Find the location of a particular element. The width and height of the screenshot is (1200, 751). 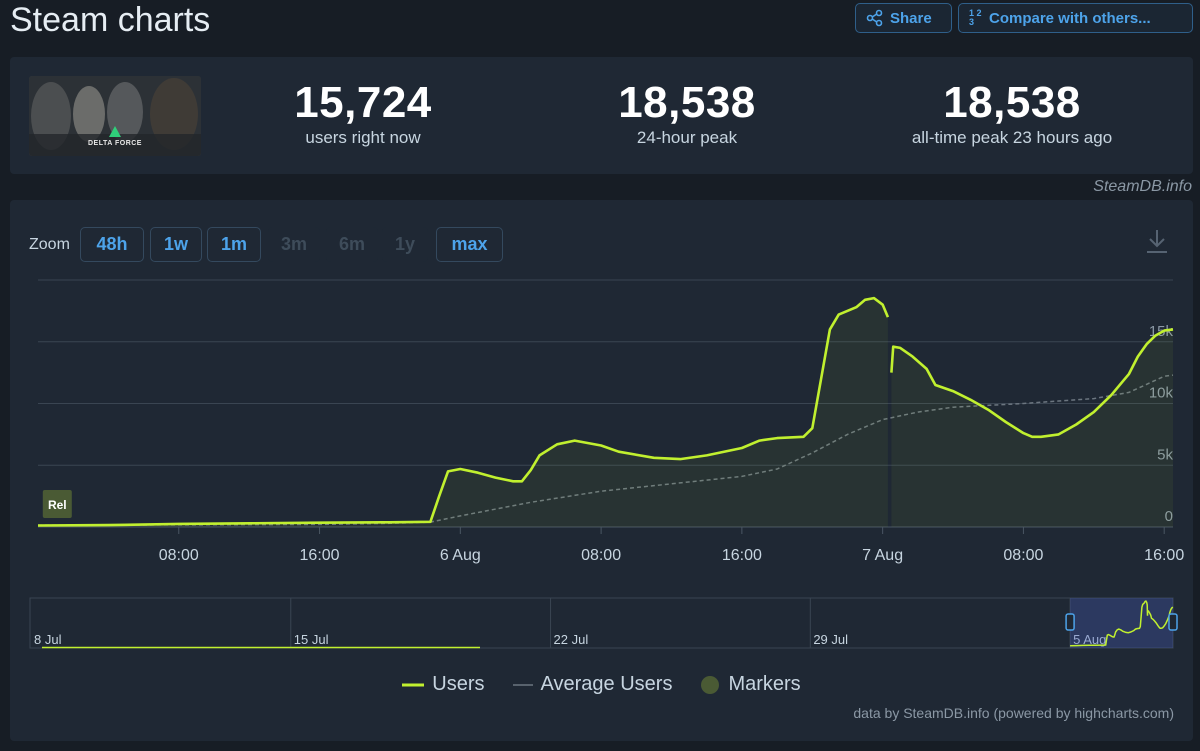

navigator-selection is located at coordinates (1121, 623).